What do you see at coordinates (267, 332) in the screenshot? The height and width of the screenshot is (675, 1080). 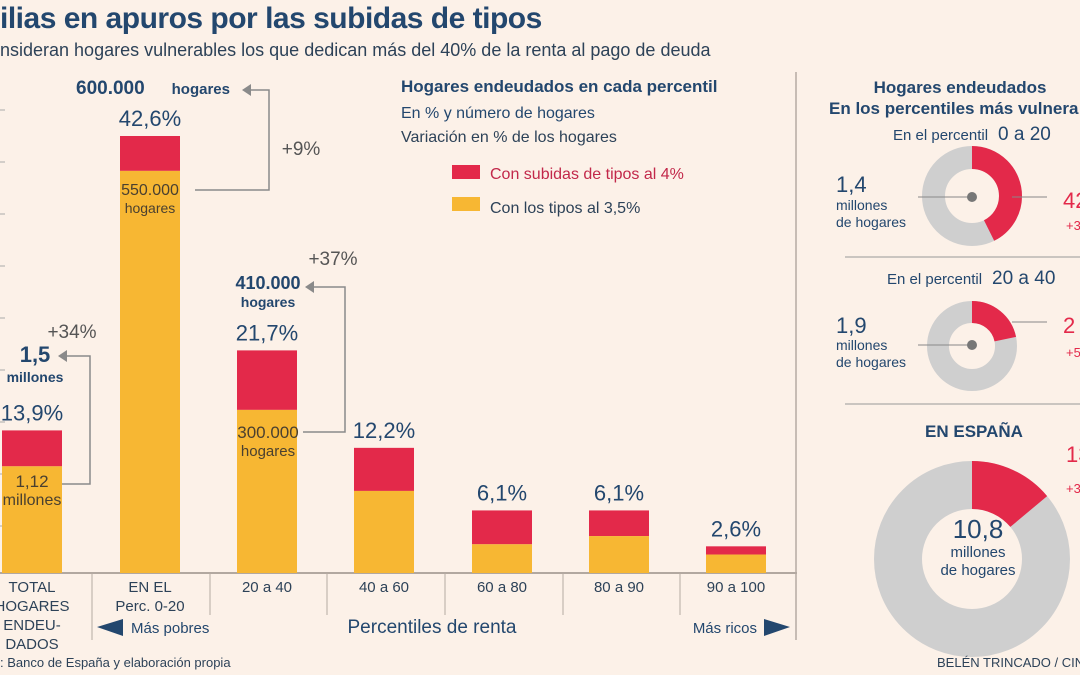 I see `bar-value-label: 21,7%` at bounding box center [267, 332].